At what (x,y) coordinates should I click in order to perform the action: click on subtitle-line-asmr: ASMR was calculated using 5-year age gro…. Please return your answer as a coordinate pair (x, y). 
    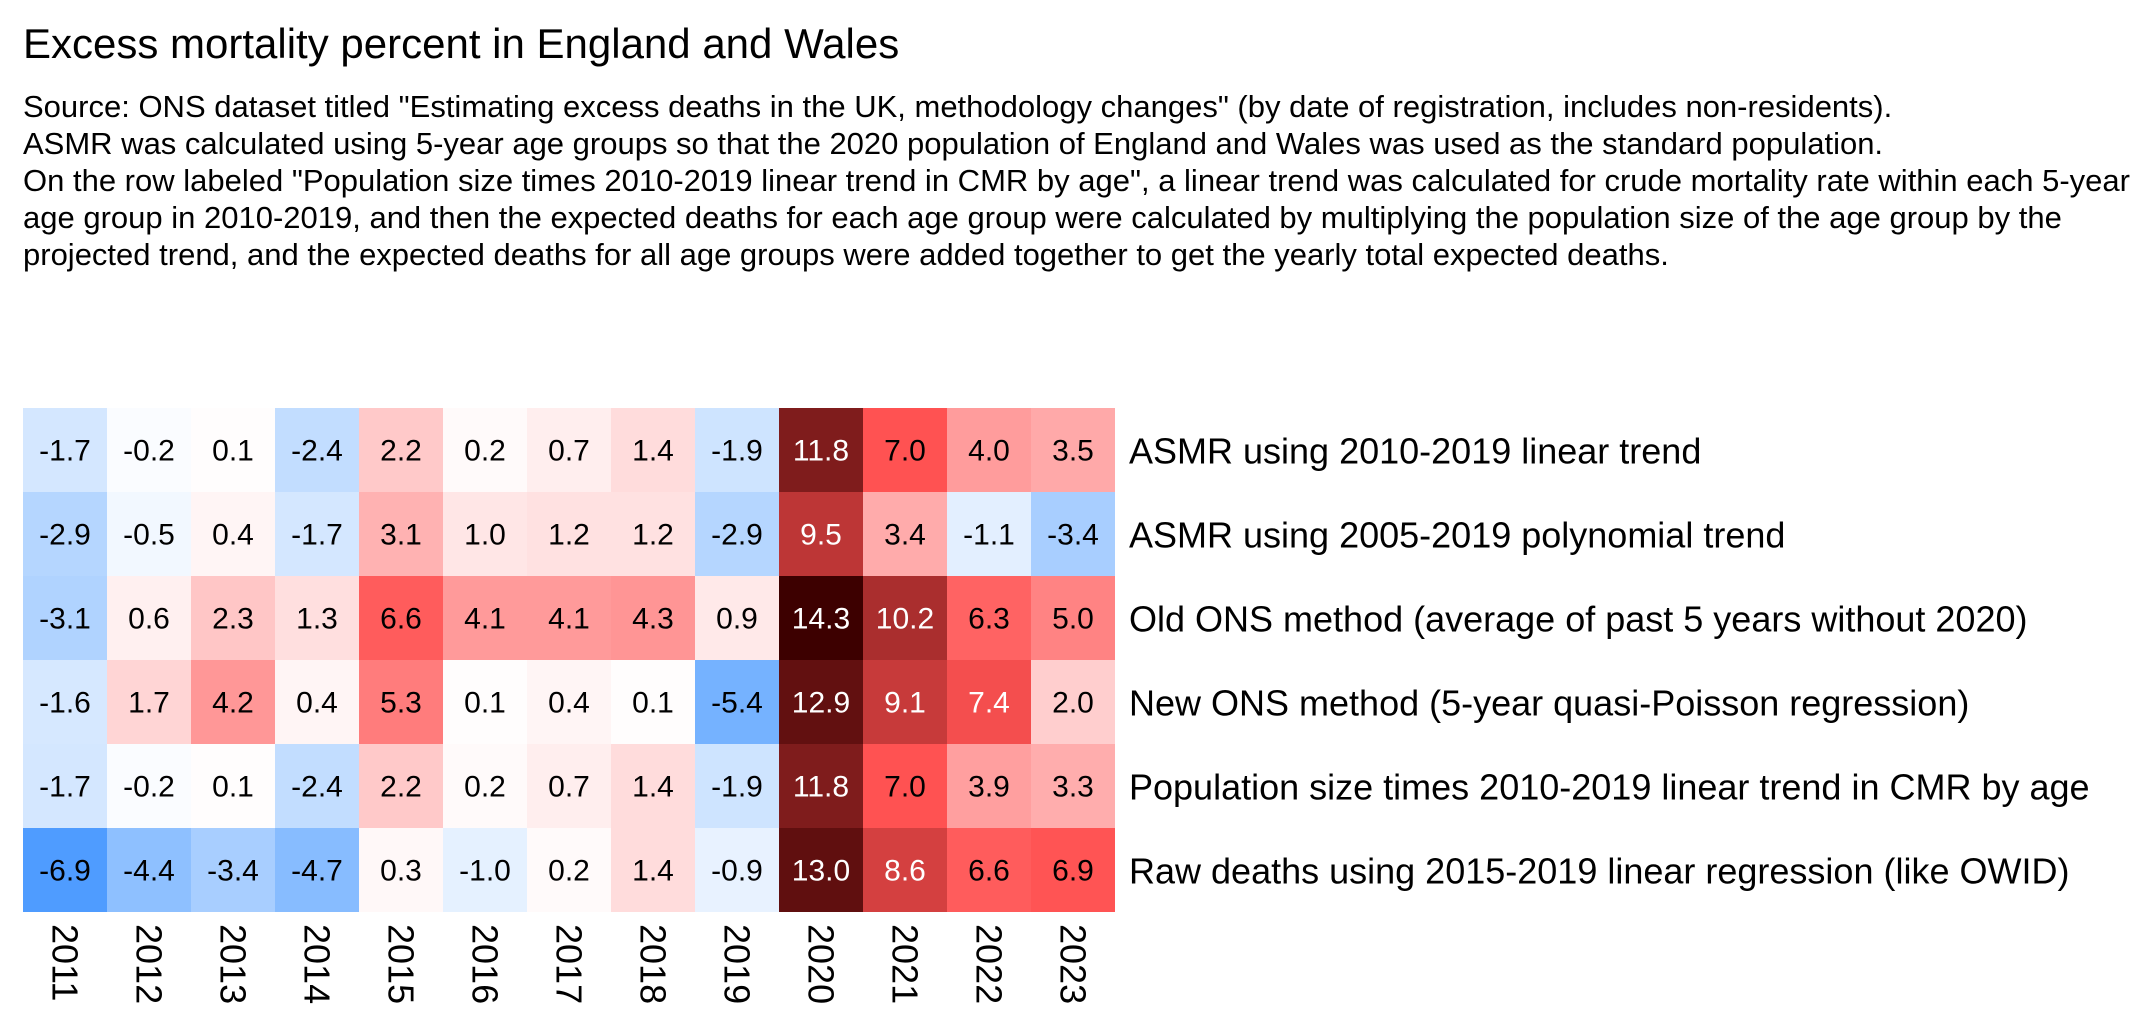
    Looking at the image, I should click on (953, 143).